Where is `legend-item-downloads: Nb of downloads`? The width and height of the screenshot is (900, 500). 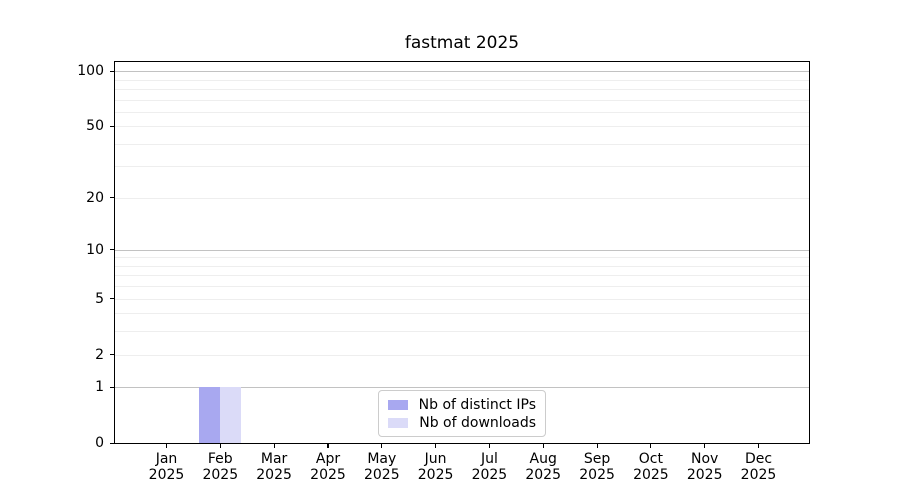 legend-item-downloads: Nb of downloads is located at coordinates (462, 422).